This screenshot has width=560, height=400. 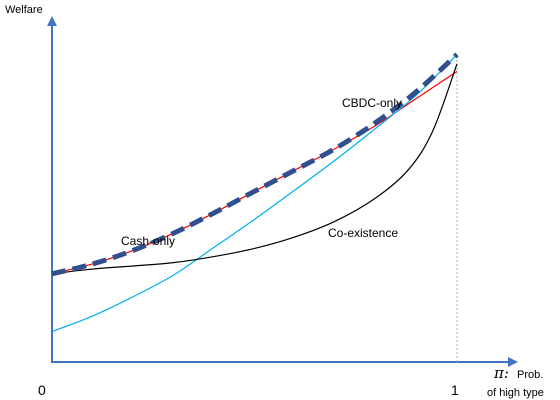 I want to click on x-tick-label: 1, so click(x=455, y=390).